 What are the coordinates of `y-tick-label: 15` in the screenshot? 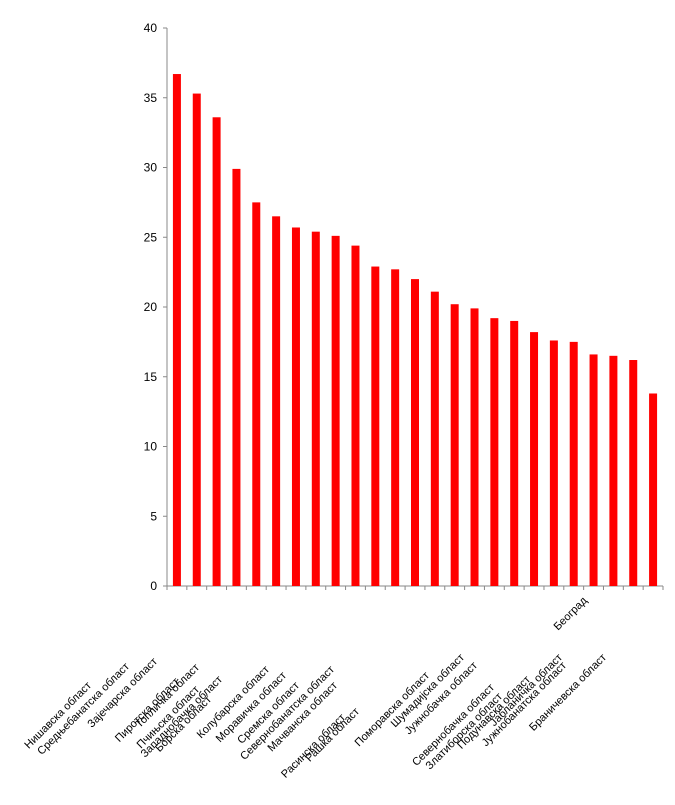 It's located at (151, 377).